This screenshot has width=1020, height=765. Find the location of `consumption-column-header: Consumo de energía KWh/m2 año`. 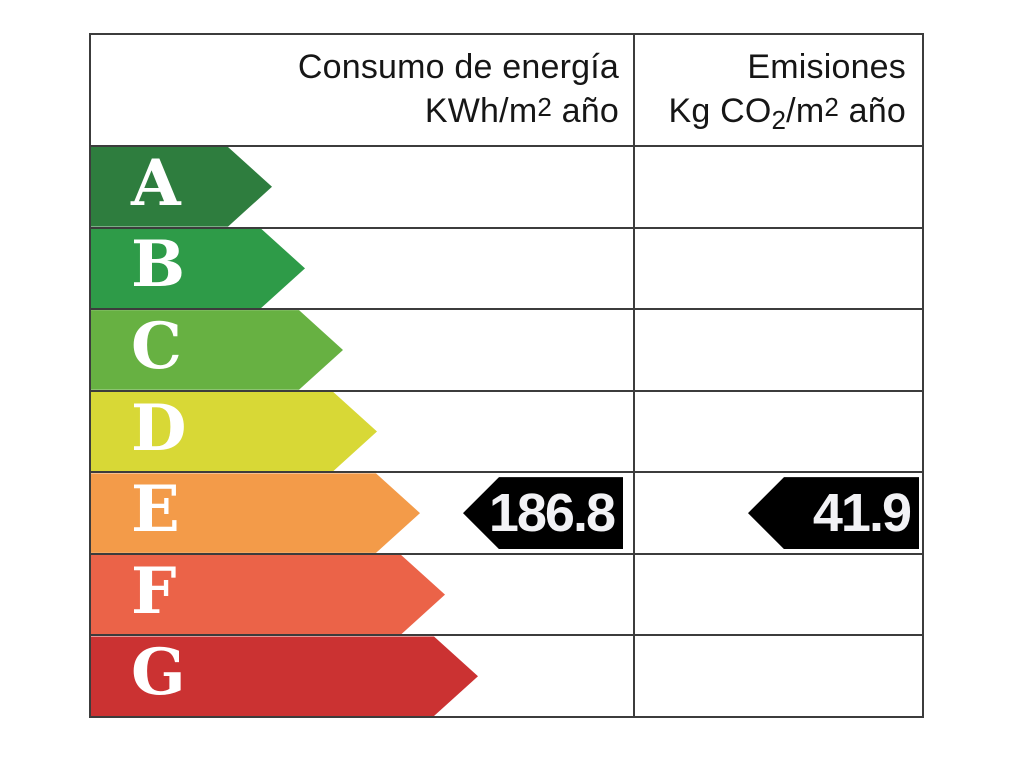

consumption-column-header: Consumo de energía KWh/m2 año is located at coordinates (362, 90).